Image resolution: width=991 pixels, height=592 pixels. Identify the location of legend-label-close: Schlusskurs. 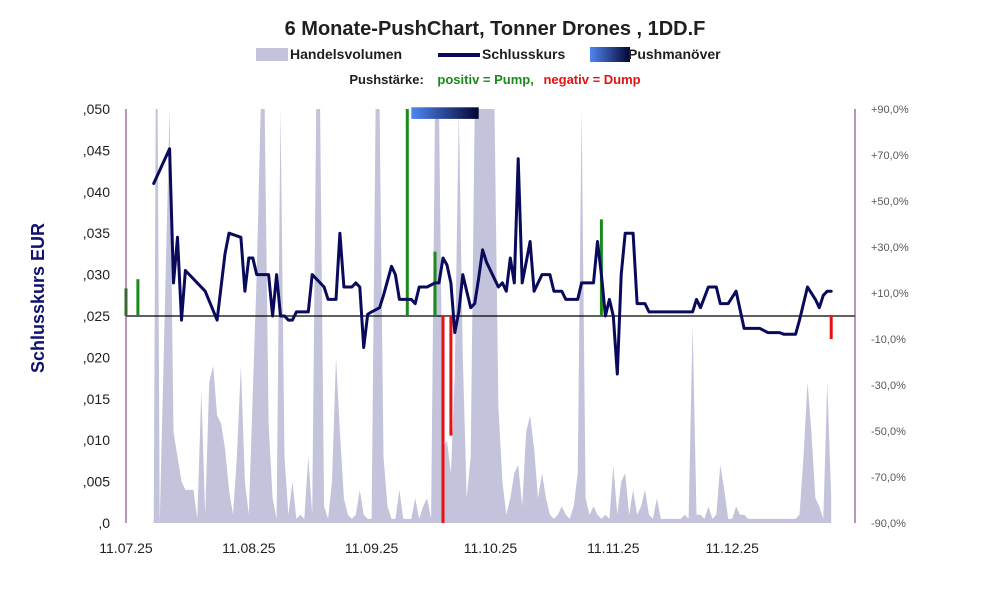
(523, 54).